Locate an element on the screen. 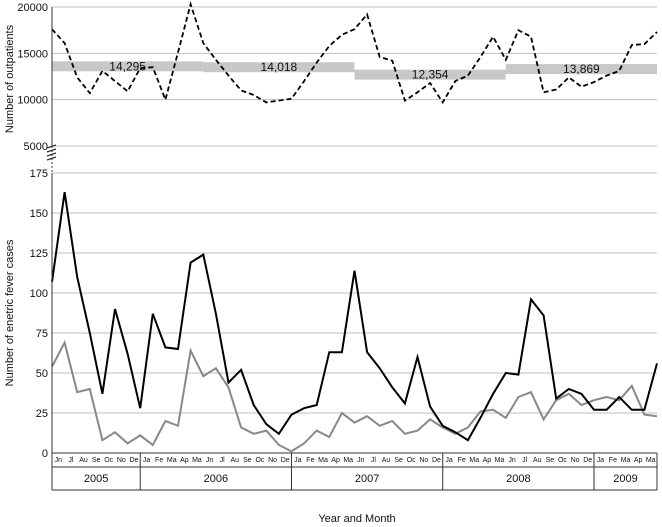 The height and width of the screenshot is (527, 662). top-y-tick-label: 5000 is located at coordinates (36, 147).